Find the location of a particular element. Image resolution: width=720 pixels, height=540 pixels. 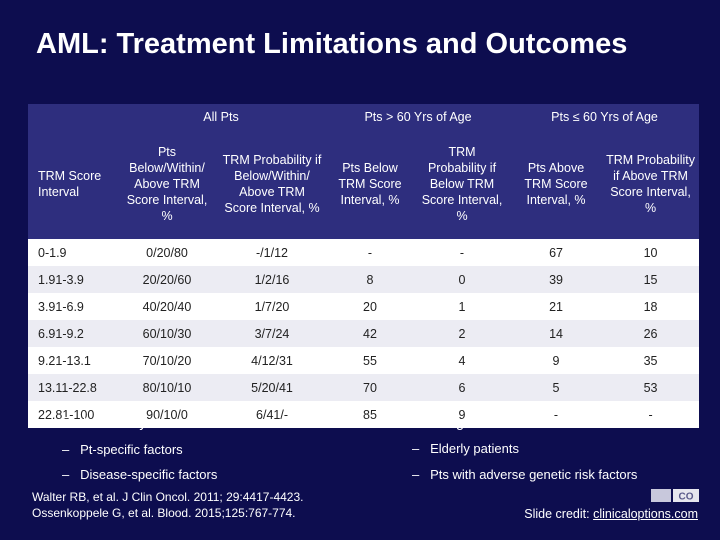

table-cell: 13.11-22.8 is located at coordinates (72, 387).